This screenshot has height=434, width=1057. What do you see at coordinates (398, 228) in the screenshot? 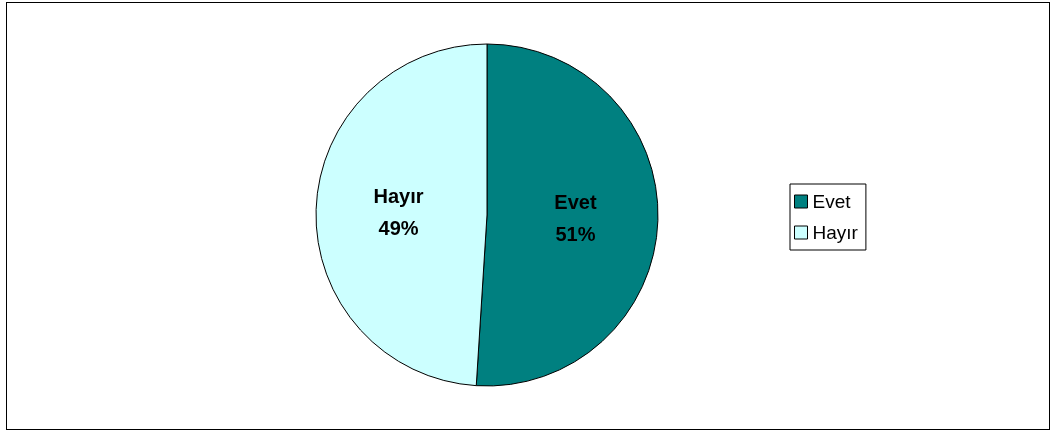
I see `data-label: 49%` at bounding box center [398, 228].